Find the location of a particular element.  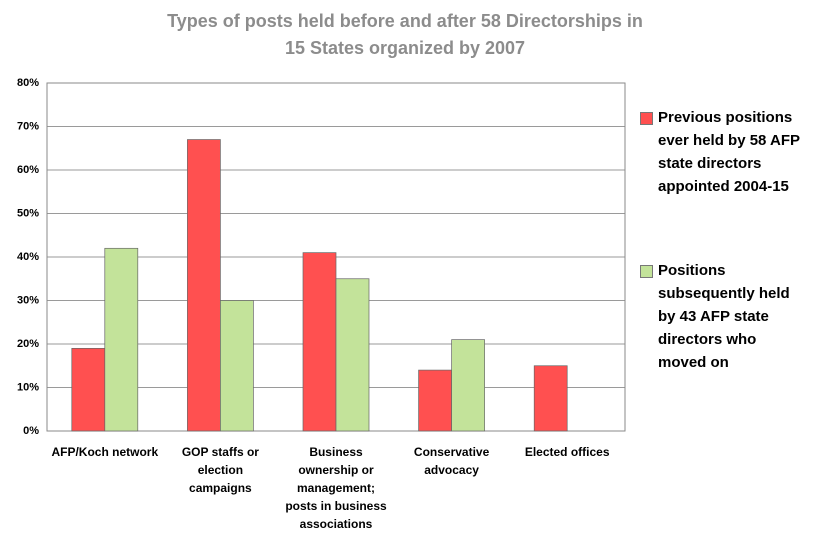

y-tick-label: 10% is located at coordinates (28, 387).